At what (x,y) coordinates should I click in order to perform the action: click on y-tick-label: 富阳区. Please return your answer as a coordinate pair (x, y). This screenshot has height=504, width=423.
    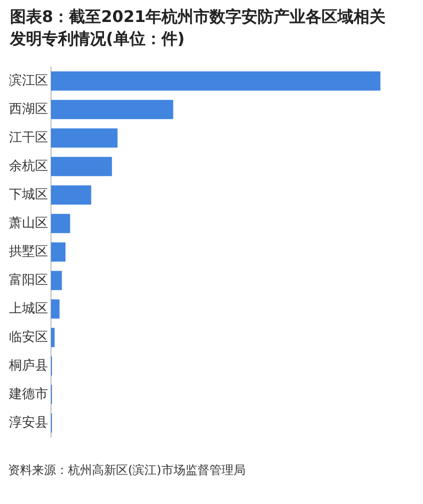
    Looking at the image, I should click on (28, 280).